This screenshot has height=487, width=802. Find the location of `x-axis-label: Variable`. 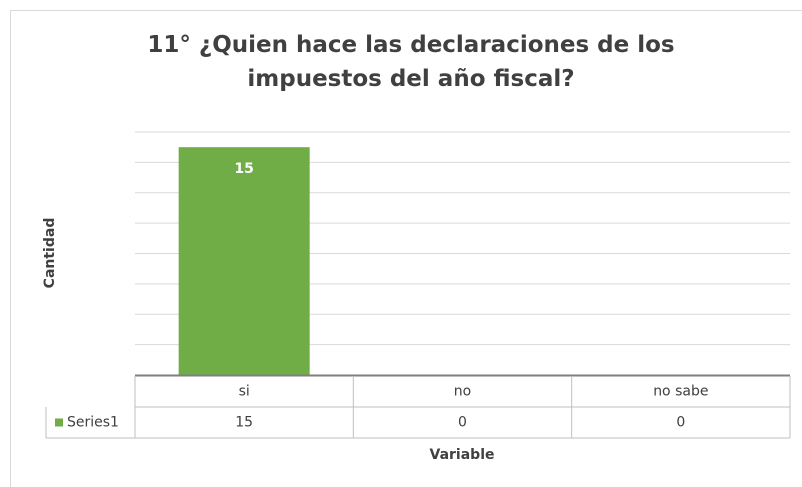

x-axis-label: Variable is located at coordinates (462, 455).